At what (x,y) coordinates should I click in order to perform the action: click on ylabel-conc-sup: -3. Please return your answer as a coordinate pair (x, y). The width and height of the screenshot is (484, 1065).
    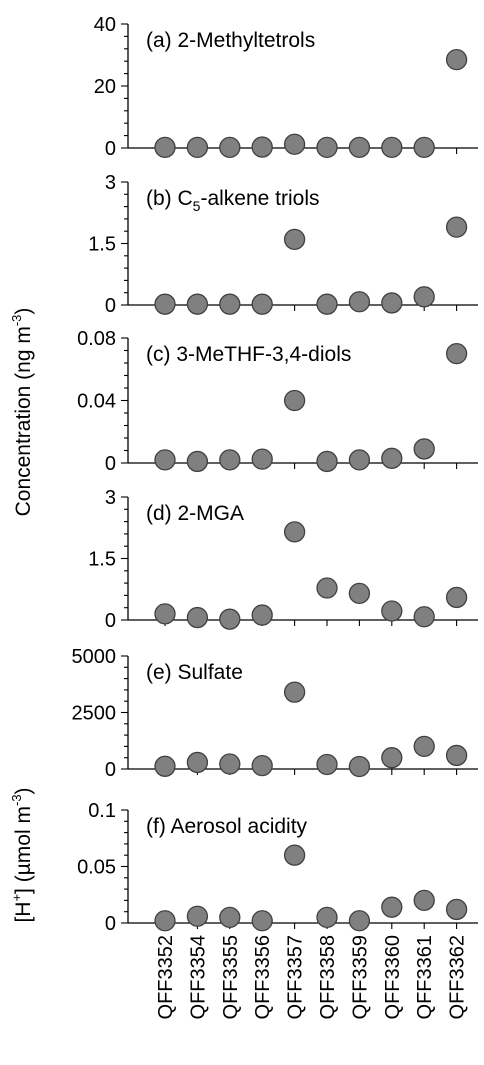
    Looking at the image, I should click on (16, 321).